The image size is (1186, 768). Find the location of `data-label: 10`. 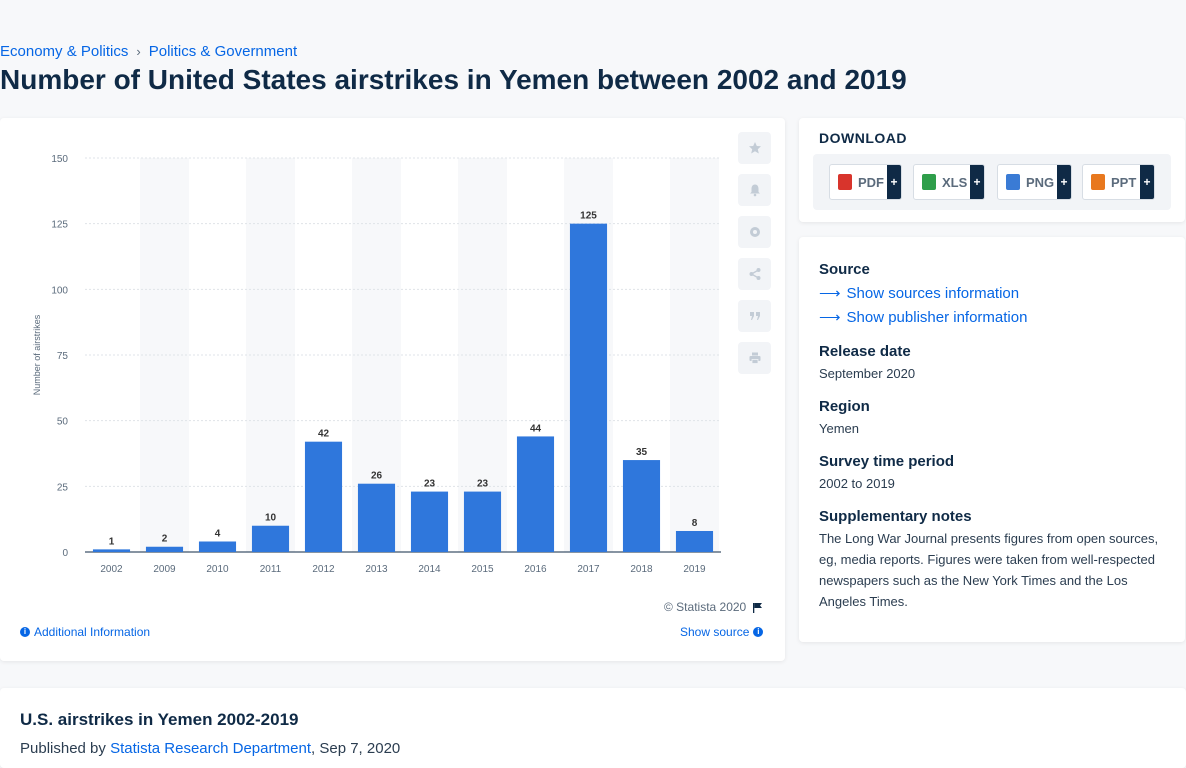

data-label: 10 is located at coordinates (271, 518).